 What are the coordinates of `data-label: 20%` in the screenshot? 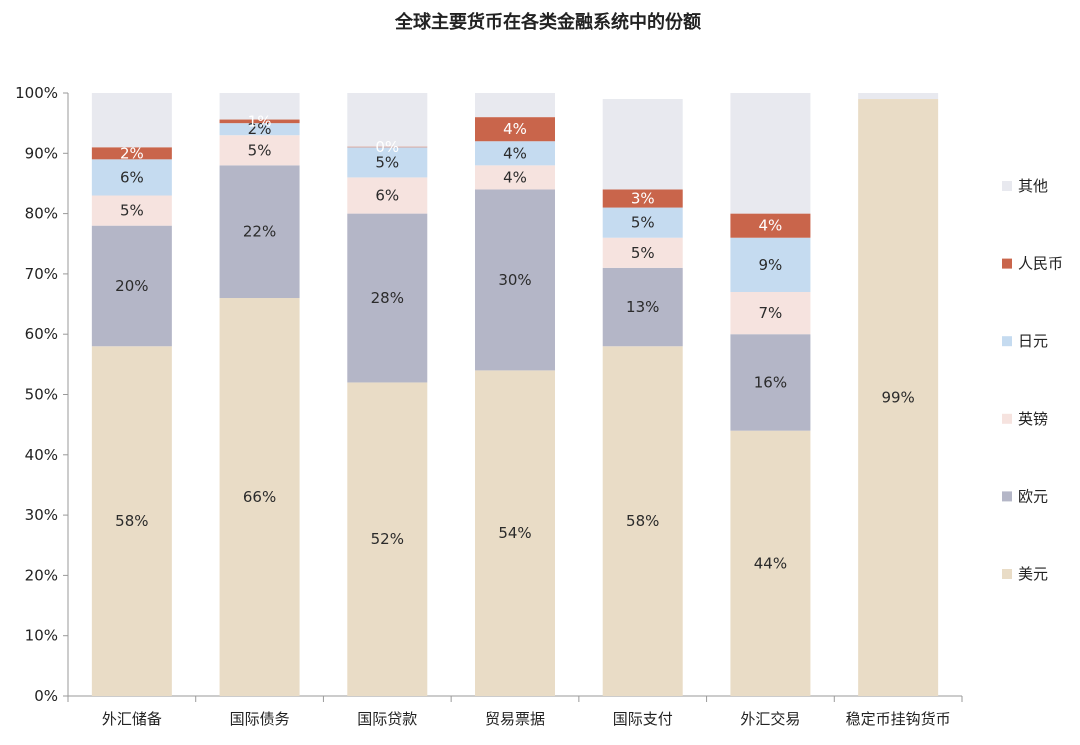 It's located at (131, 286).